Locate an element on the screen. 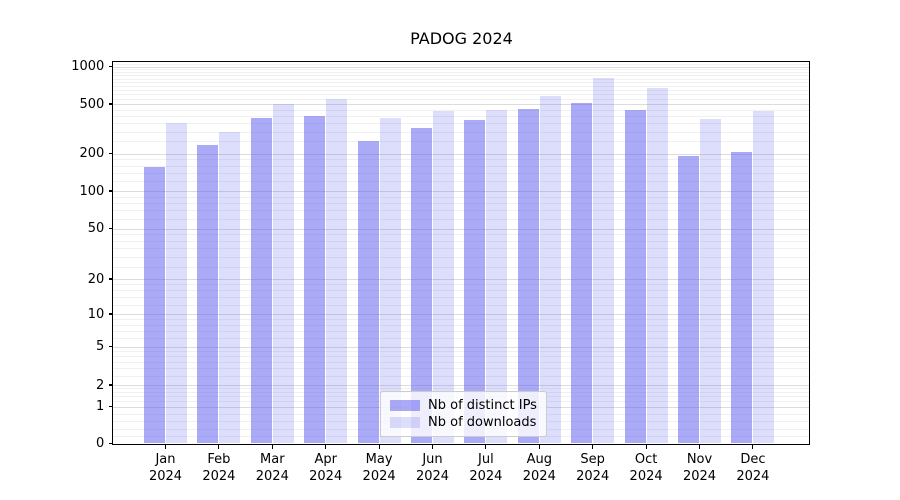 The height and width of the screenshot is (500, 900). bar-distinct-ips-jan is located at coordinates (154, 305).